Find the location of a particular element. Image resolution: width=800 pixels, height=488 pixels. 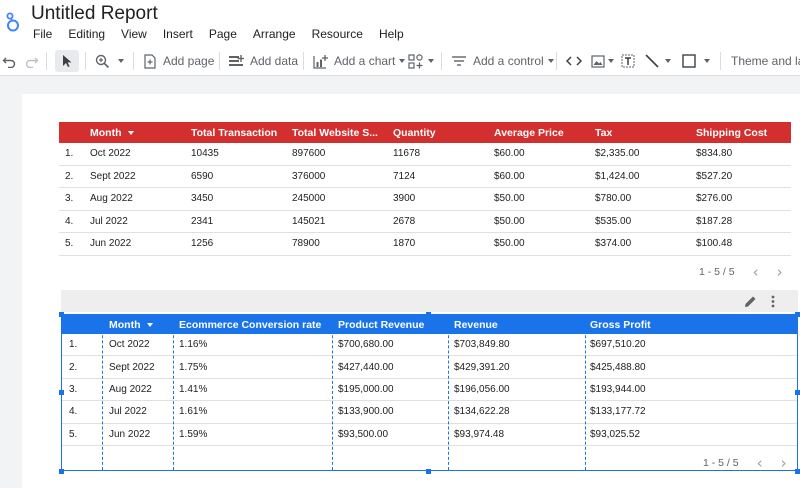

cell-gross-profit: $425,488.80 is located at coordinates (618, 367).